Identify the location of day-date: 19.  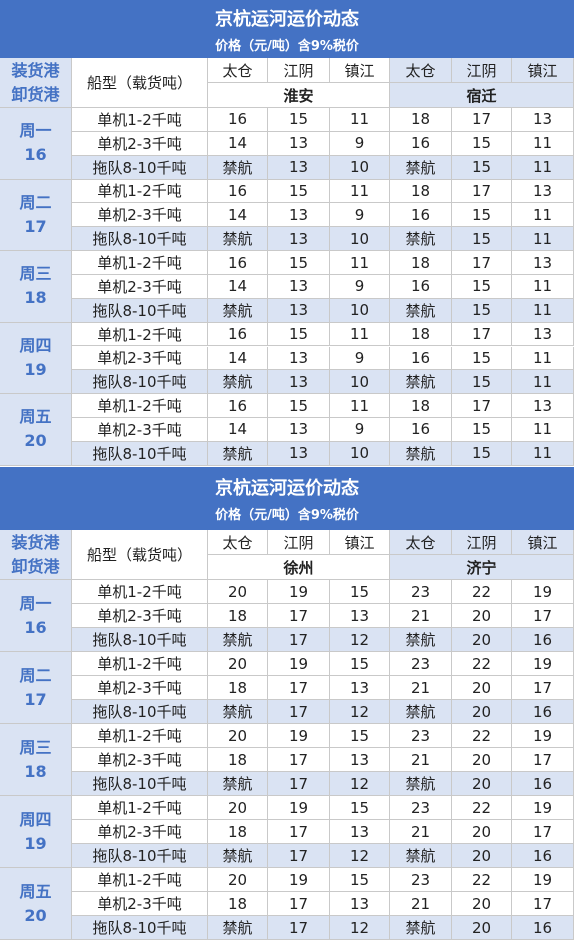
(35, 843).